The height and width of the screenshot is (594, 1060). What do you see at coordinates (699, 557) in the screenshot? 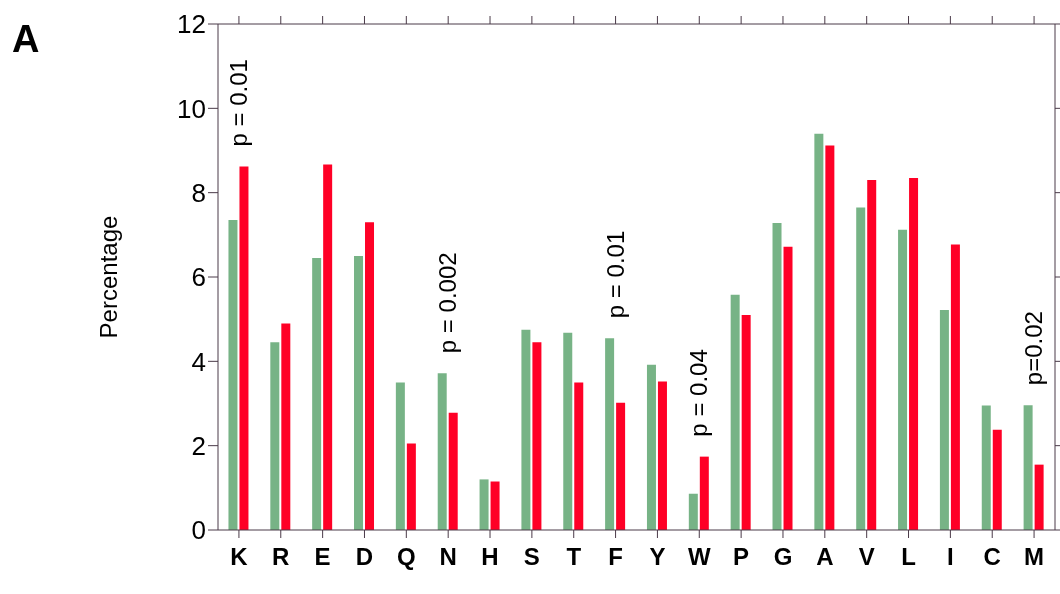
I see `x-tick-label: W` at bounding box center [699, 557].